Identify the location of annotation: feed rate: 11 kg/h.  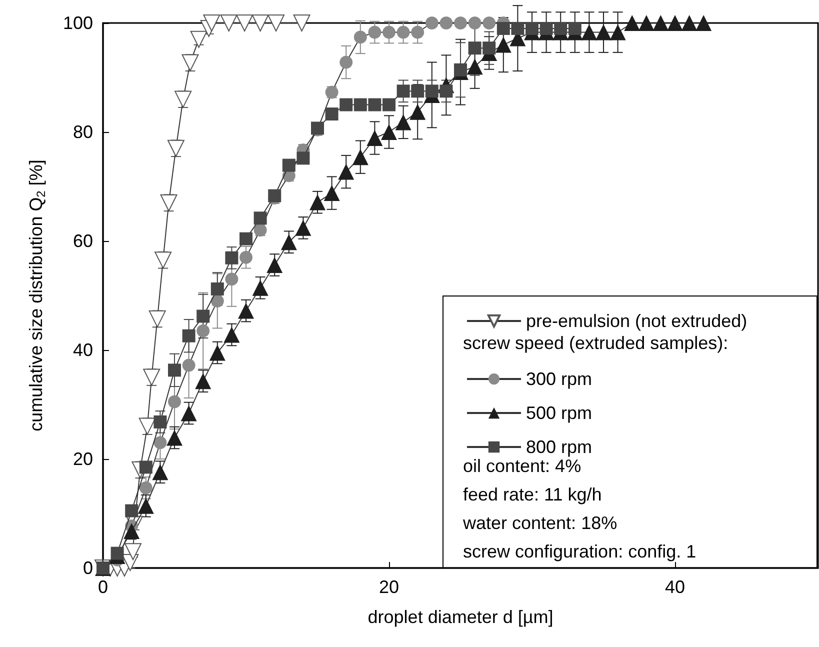
(532, 494).